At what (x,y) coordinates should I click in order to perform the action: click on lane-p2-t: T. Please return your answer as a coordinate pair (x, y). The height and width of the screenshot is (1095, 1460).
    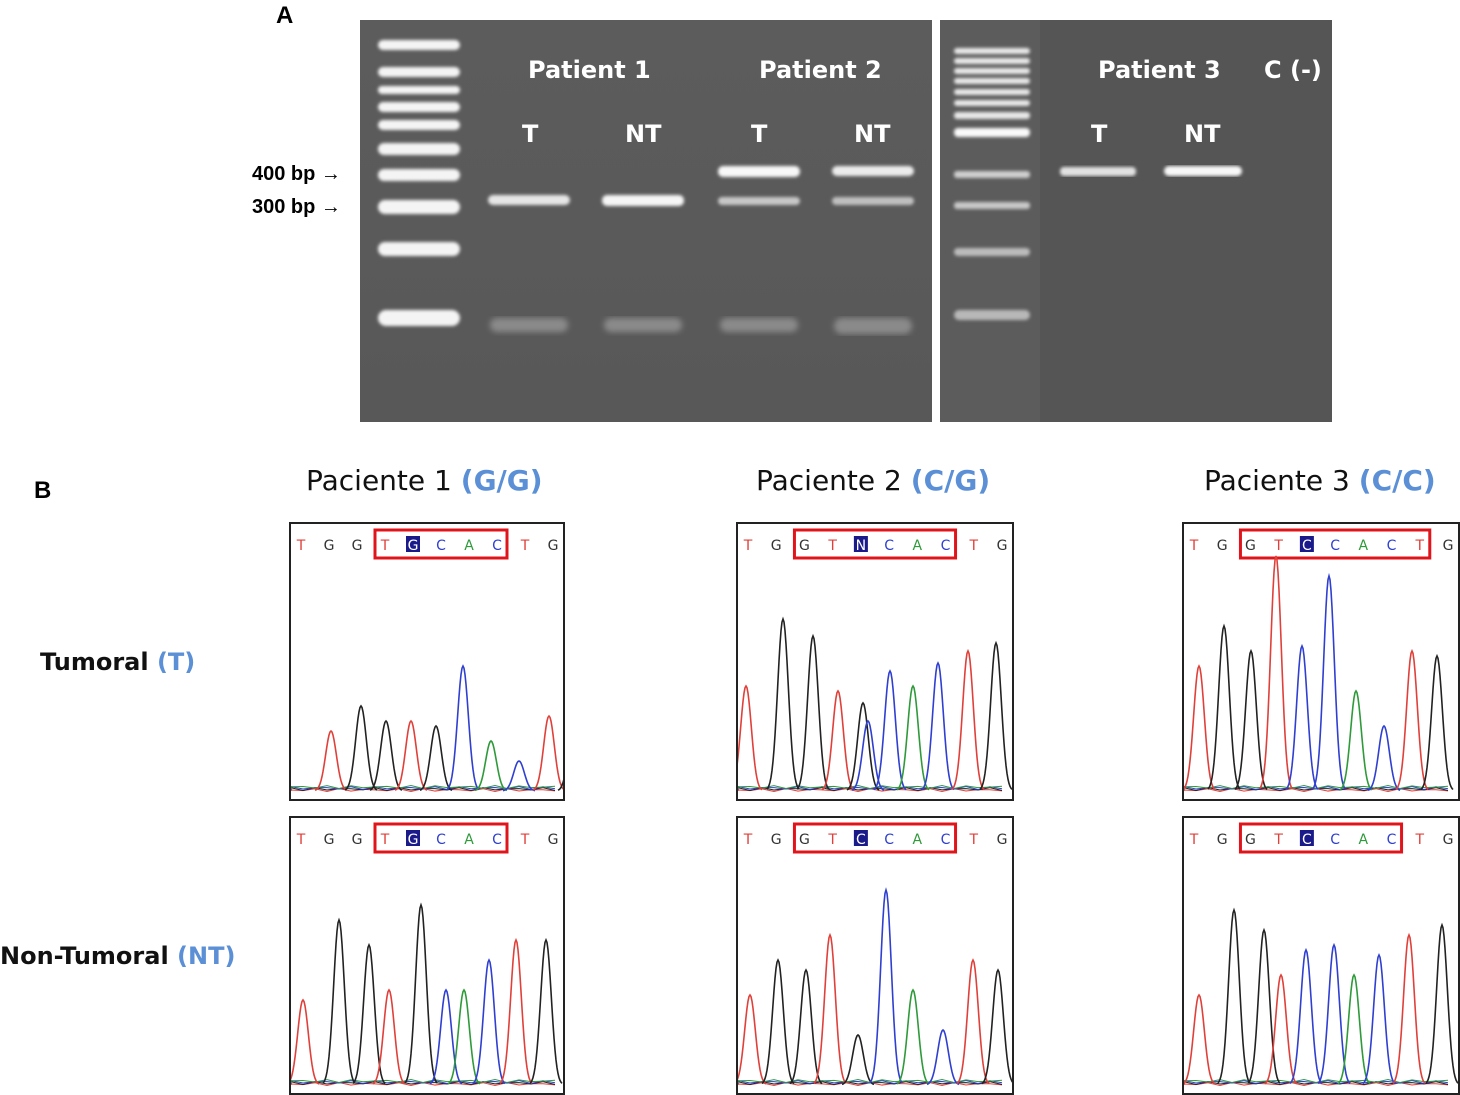
    Looking at the image, I should click on (759, 134).